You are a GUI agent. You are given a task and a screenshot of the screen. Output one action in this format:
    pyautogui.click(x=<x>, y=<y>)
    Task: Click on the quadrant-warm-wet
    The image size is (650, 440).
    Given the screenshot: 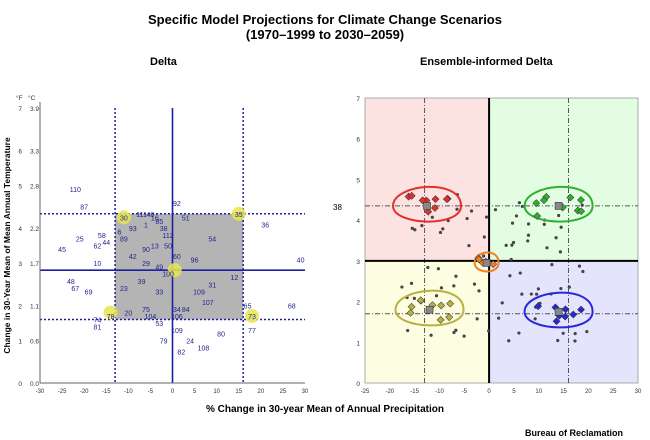 What is the action you would take?
    pyautogui.click(x=563, y=179)
    